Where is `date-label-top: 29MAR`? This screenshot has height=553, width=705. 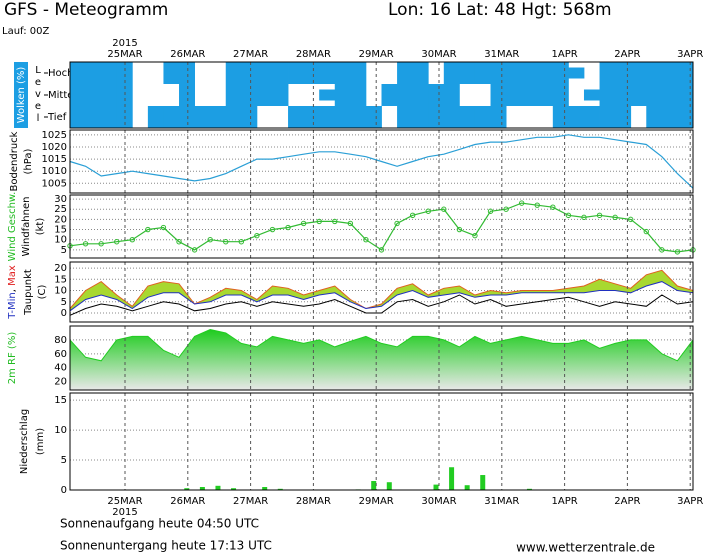
date-label-top: 29MAR is located at coordinates (376, 54).